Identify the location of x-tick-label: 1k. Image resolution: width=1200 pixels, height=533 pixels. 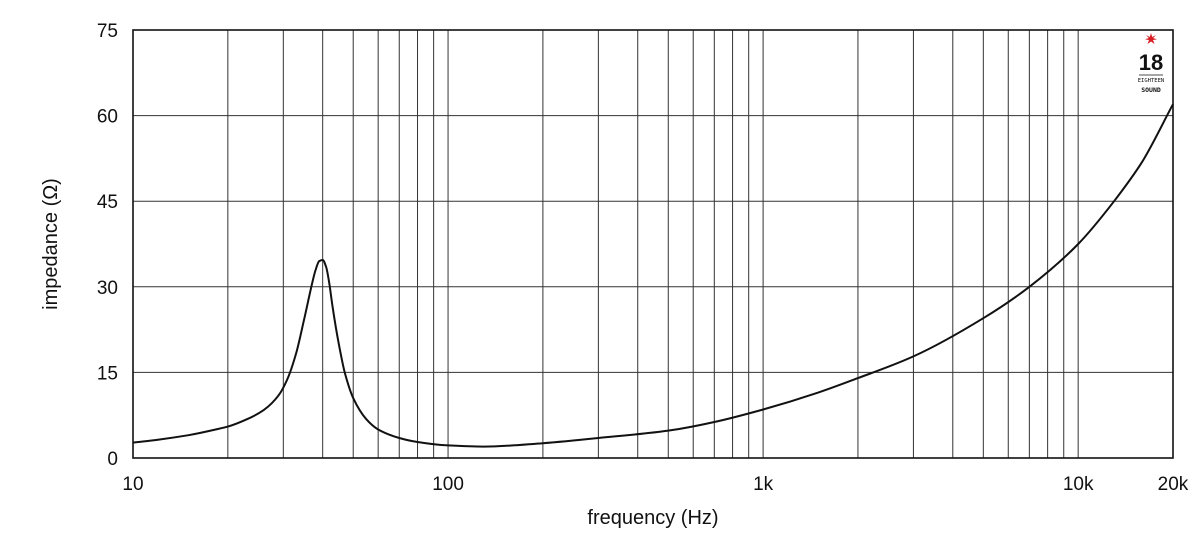
(763, 484).